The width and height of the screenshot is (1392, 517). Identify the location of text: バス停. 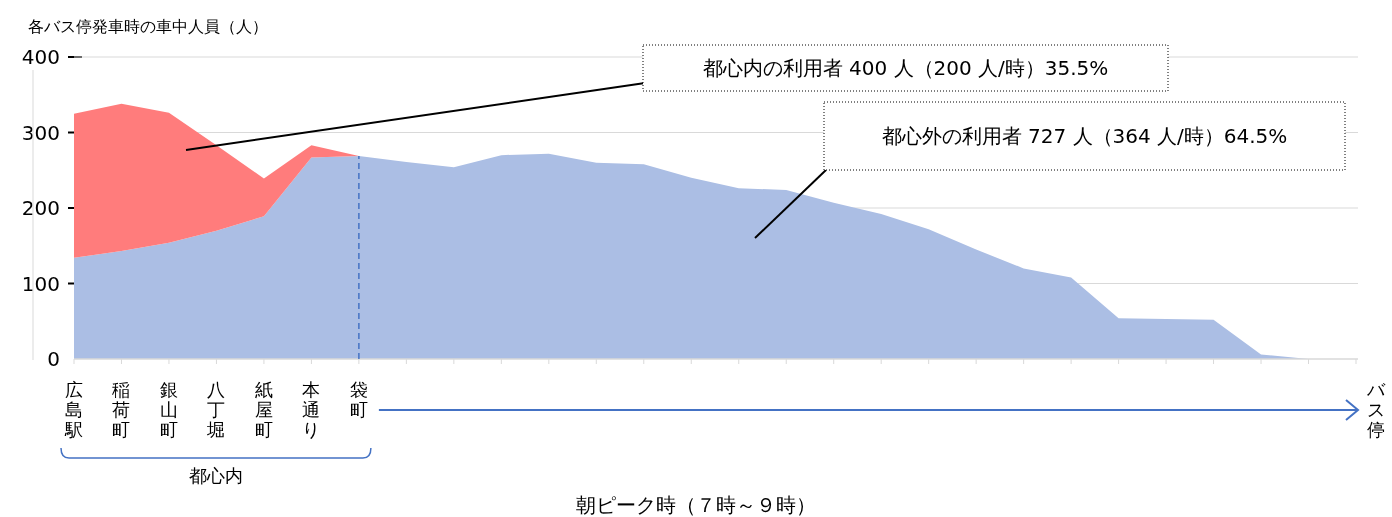
(1376, 409).